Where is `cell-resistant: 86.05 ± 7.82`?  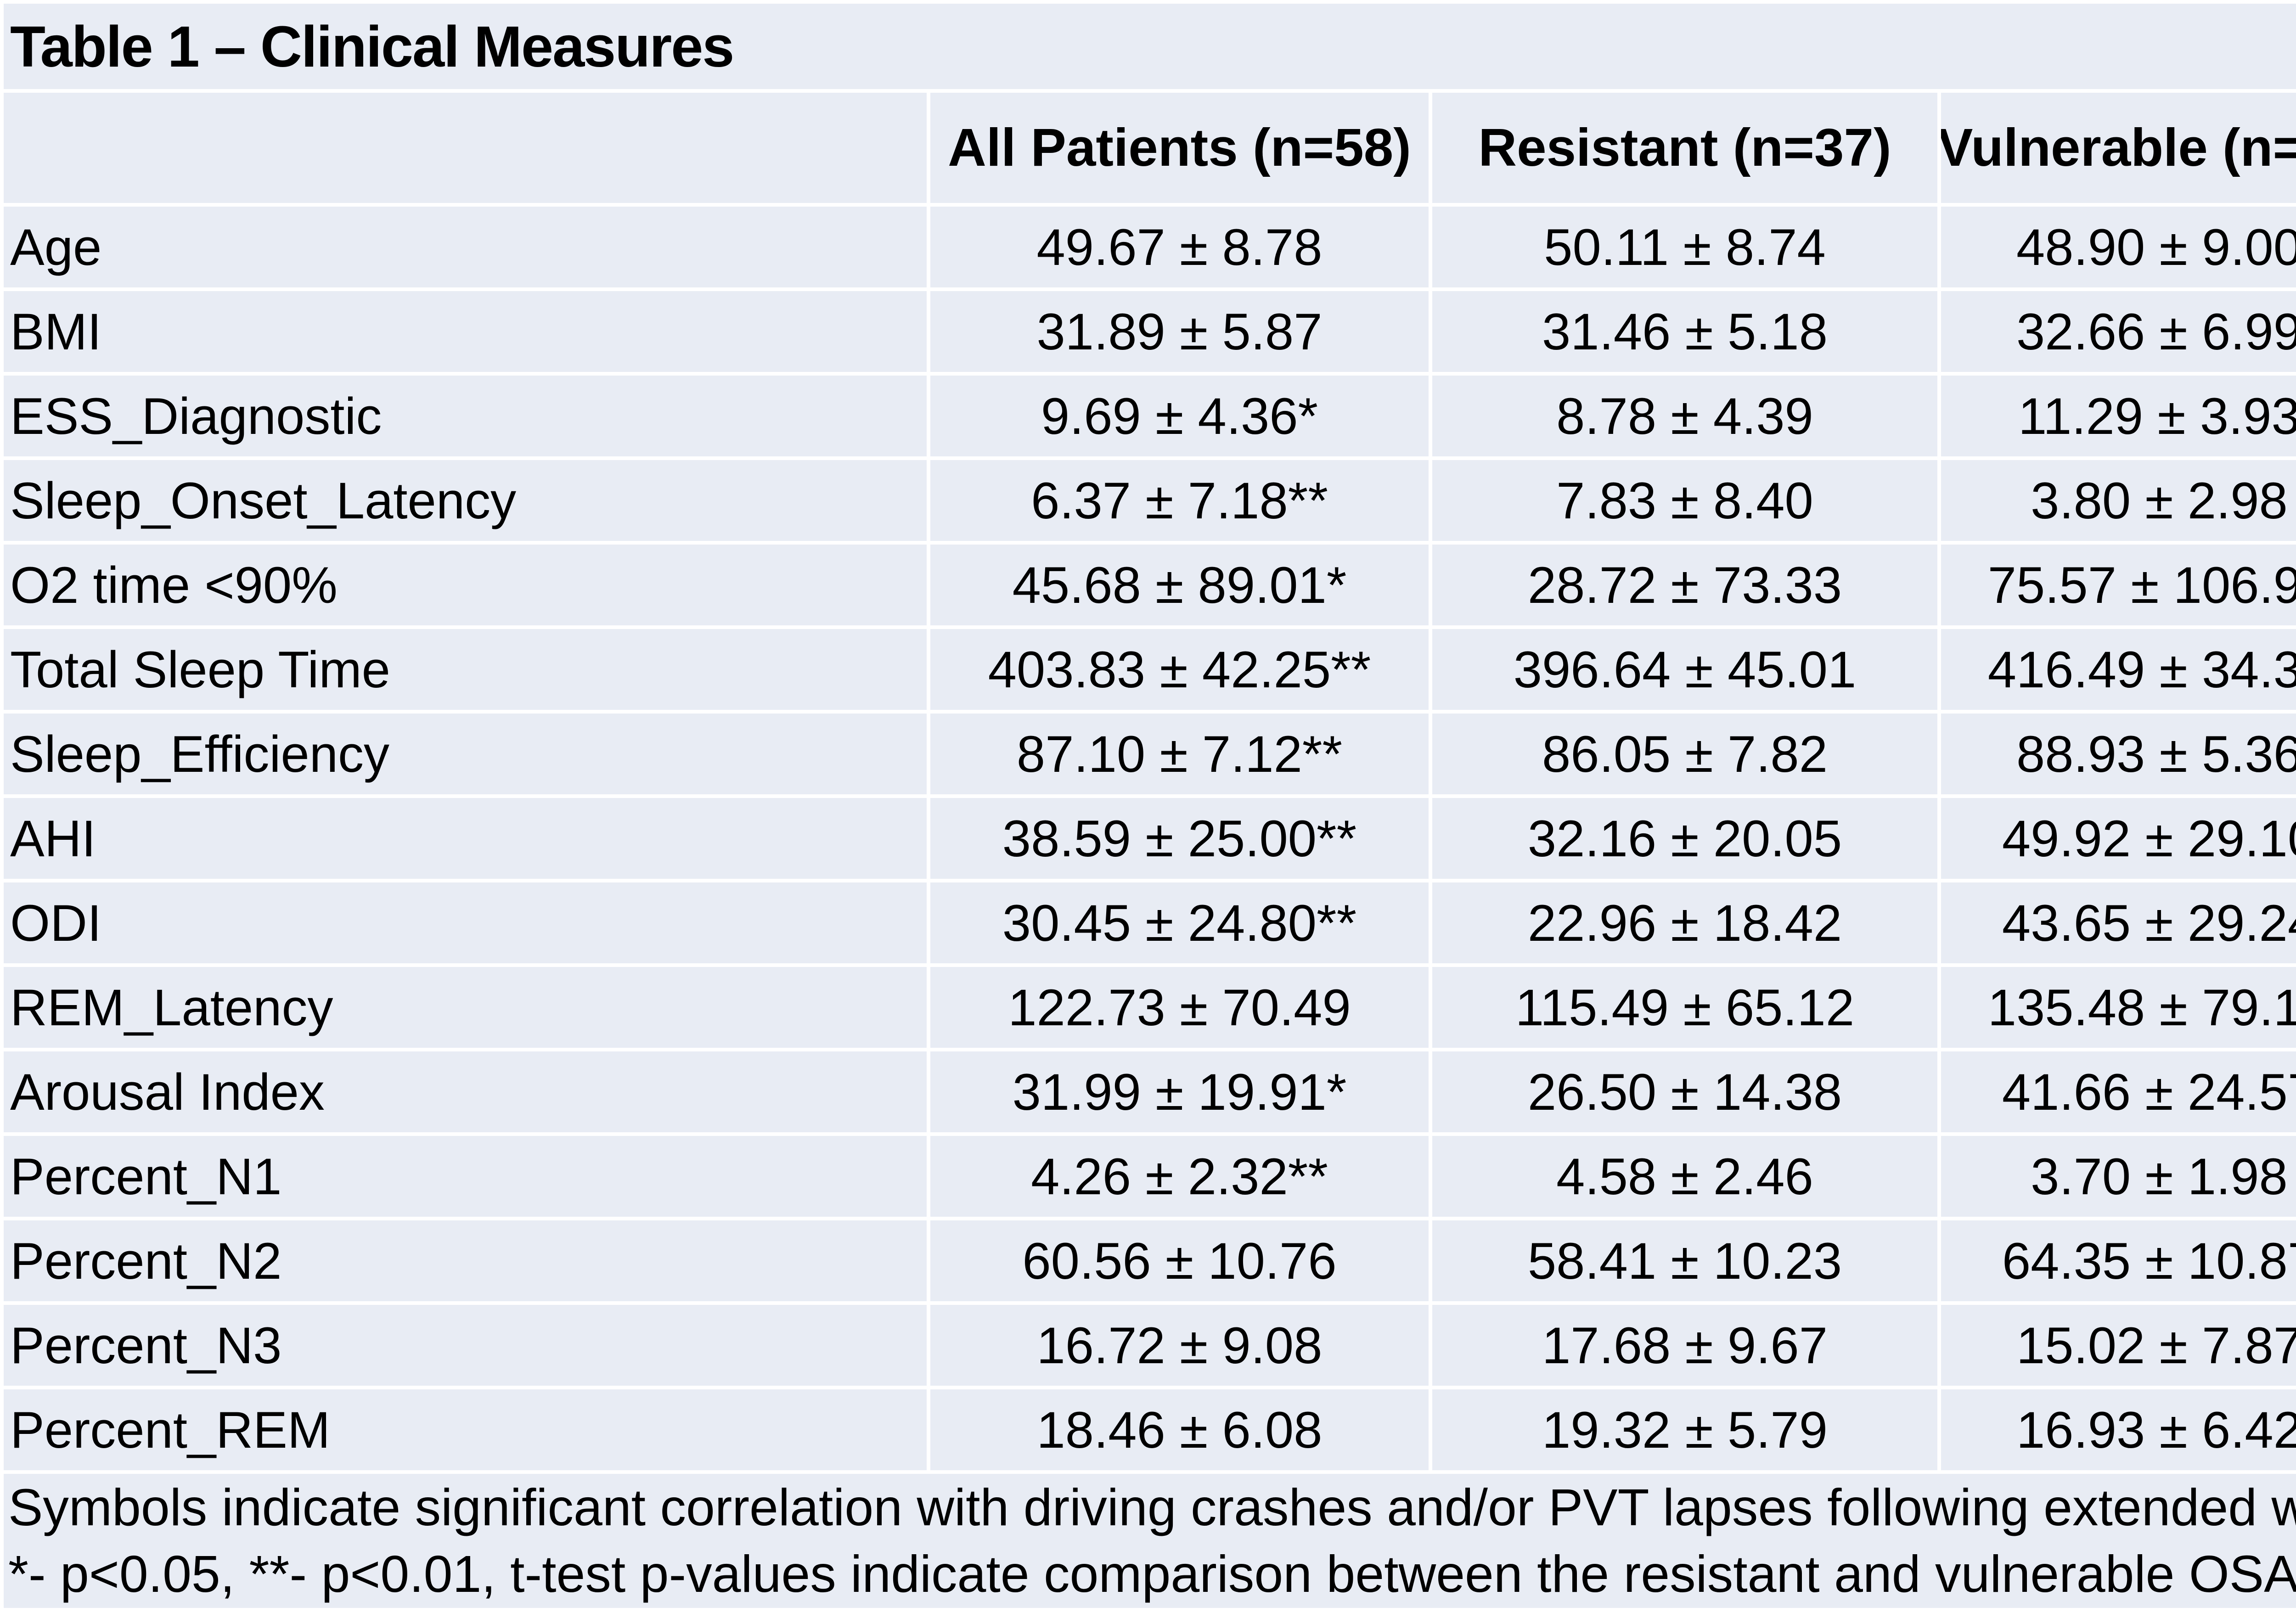 cell-resistant: 86.05 ± 7.82 is located at coordinates (1684, 754).